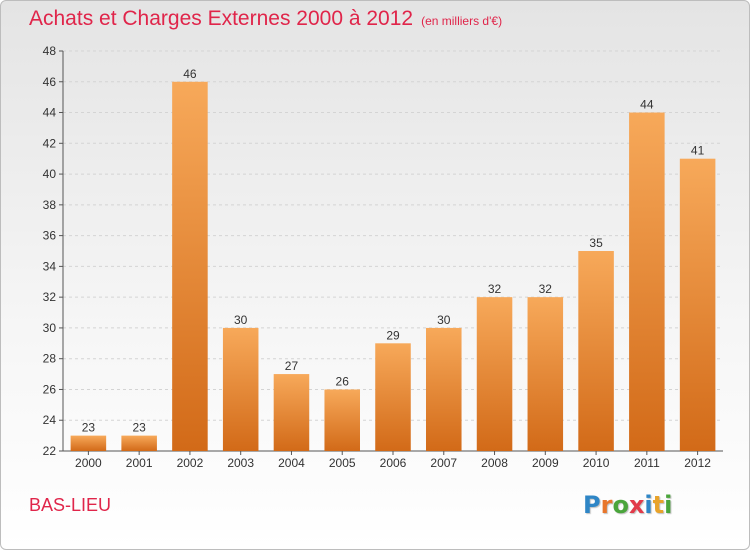  Describe the element at coordinates (190, 74) in the screenshot. I see `bar-value-label: 46` at that location.